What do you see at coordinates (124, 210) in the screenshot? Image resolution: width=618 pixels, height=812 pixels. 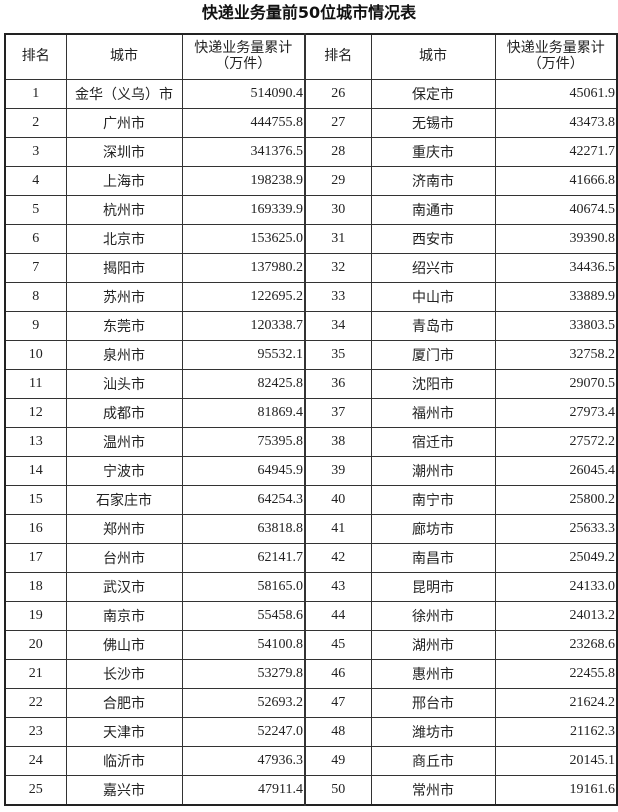 I see `city-cell: 杭州市` at bounding box center [124, 210].